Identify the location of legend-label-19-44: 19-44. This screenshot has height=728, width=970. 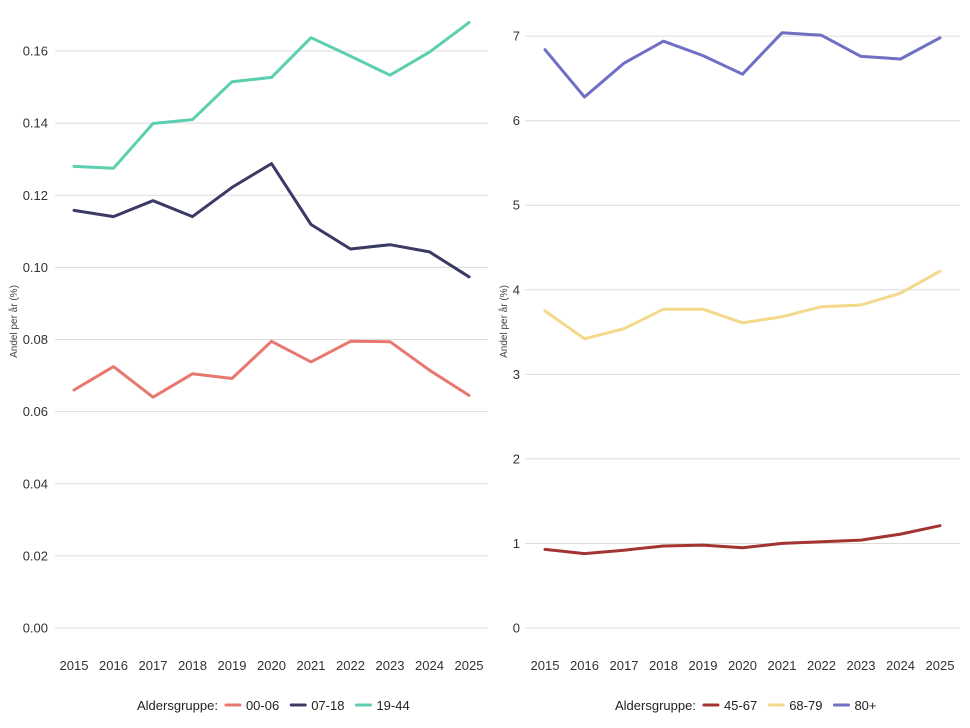
(392, 705).